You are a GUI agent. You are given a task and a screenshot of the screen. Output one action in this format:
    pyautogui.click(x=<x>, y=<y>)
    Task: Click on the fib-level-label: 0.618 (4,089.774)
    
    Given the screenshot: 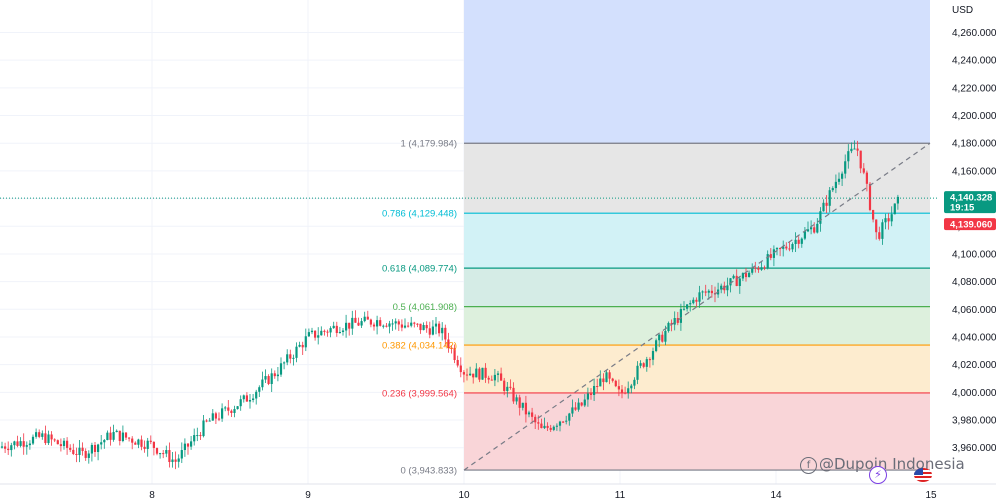 What is the action you would take?
    pyautogui.click(x=419, y=269)
    